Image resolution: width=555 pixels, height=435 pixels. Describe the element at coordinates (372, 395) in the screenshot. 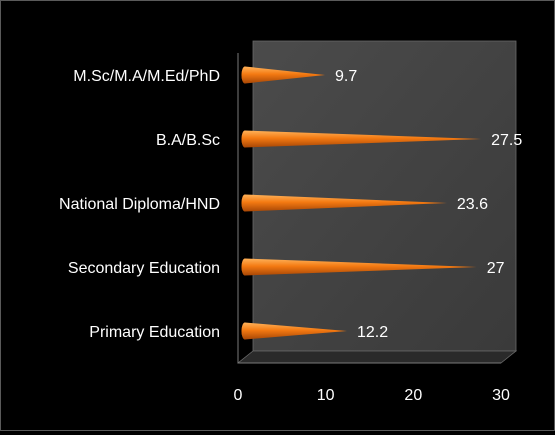

I see `x-tick-labels-group: 0 10 20 30` at that location.